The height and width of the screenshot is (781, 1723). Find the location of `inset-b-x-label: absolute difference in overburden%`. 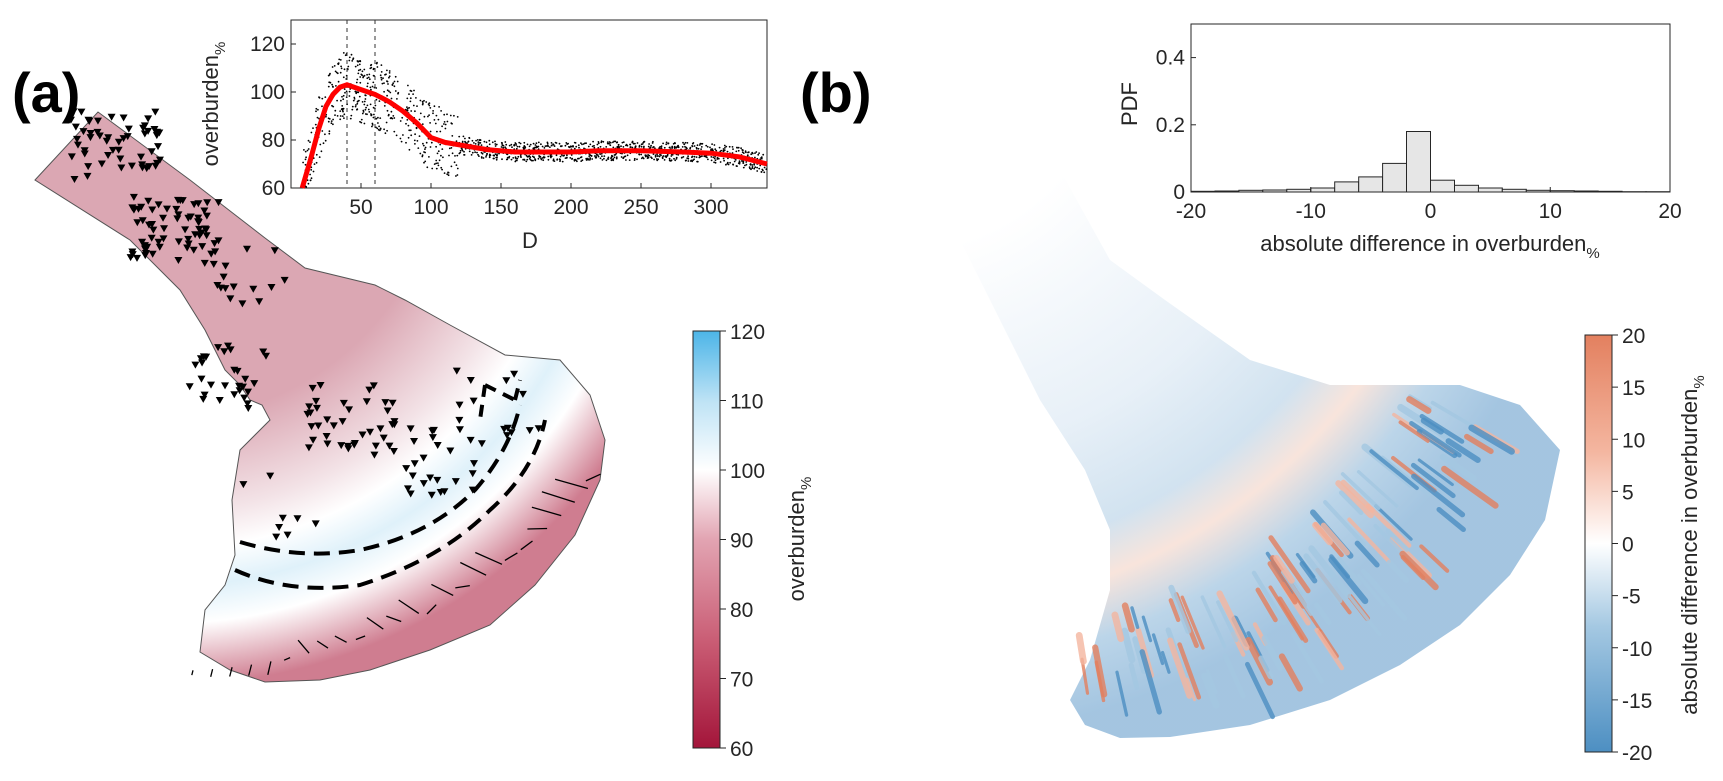

inset-b-x-label: absolute difference in overburden% is located at coordinates (1430, 246).